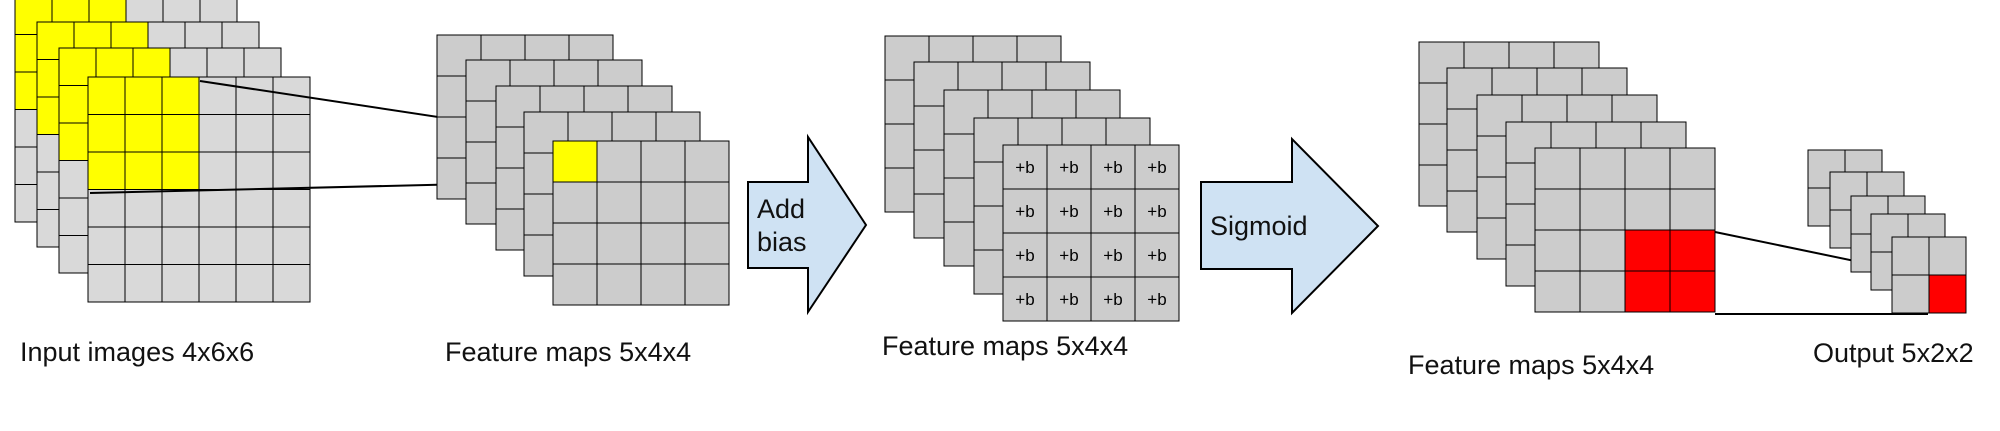 This screenshot has height=431, width=2000. Describe the element at coordinates (137, 352) in the screenshot. I see `input-images-label: Input images 4x6x6` at that location.